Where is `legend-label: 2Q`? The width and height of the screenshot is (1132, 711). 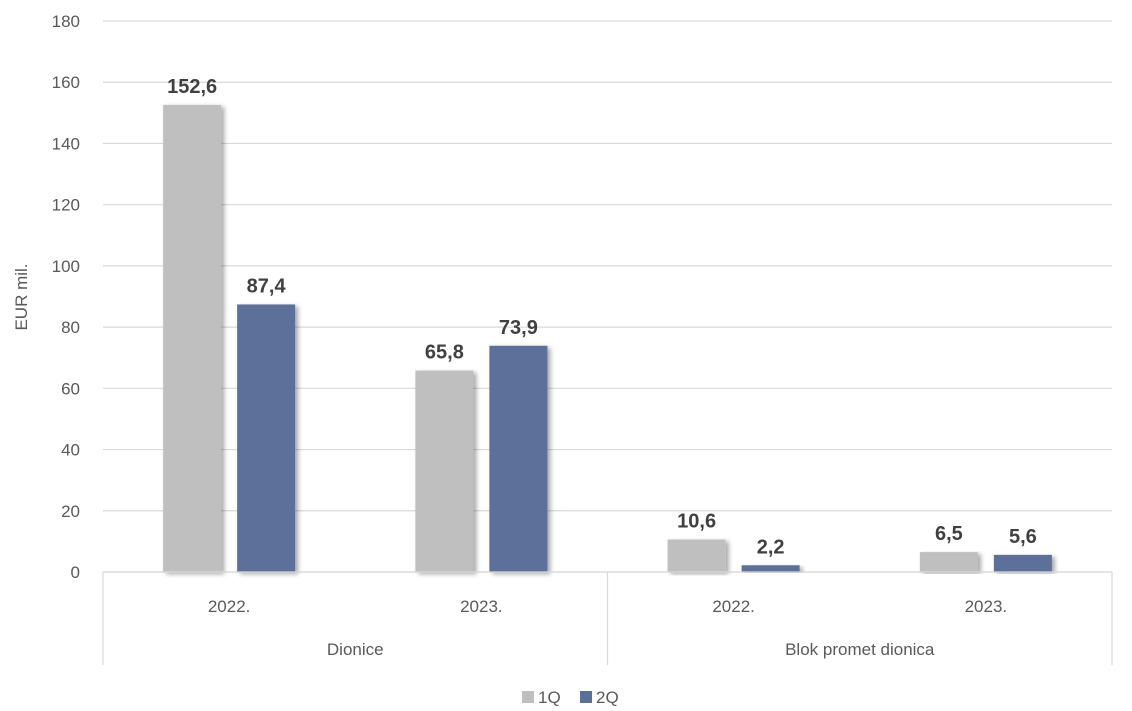 legend-label: 2Q is located at coordinates (607, 697).